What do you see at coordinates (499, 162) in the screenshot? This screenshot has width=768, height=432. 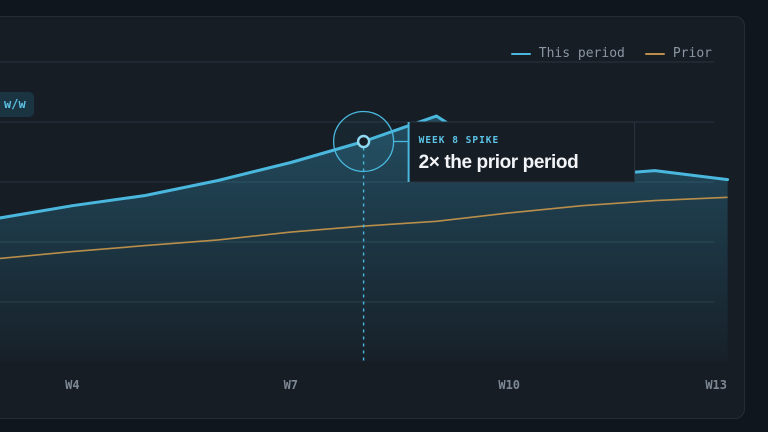 I see `annotation-title: 2× the prior period` at bounding box center [499, 162].